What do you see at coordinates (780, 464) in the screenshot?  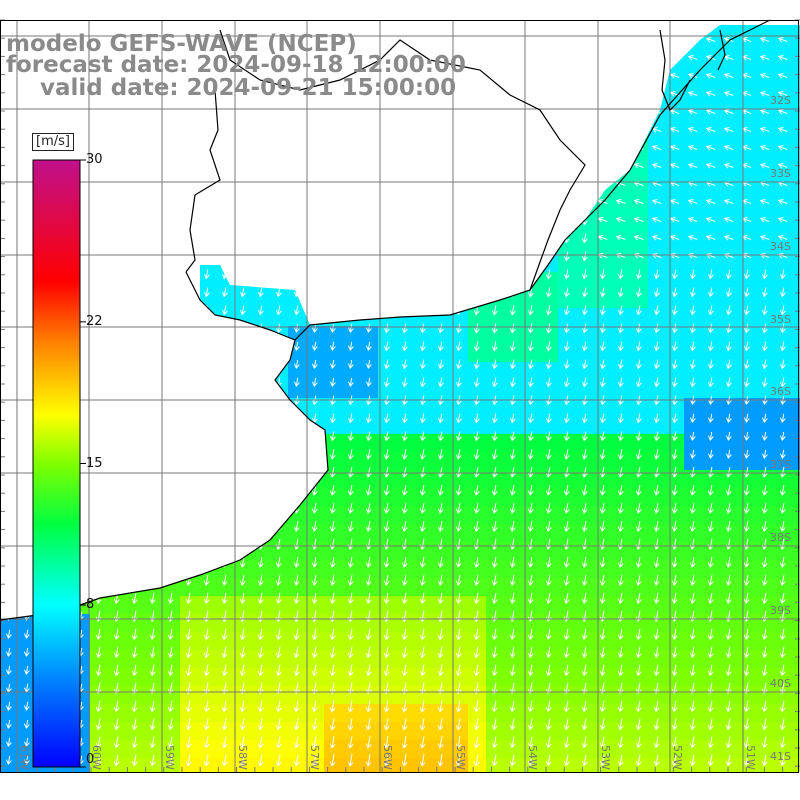 I see `latitude-label: 37S` at bounding box center [780, 464].